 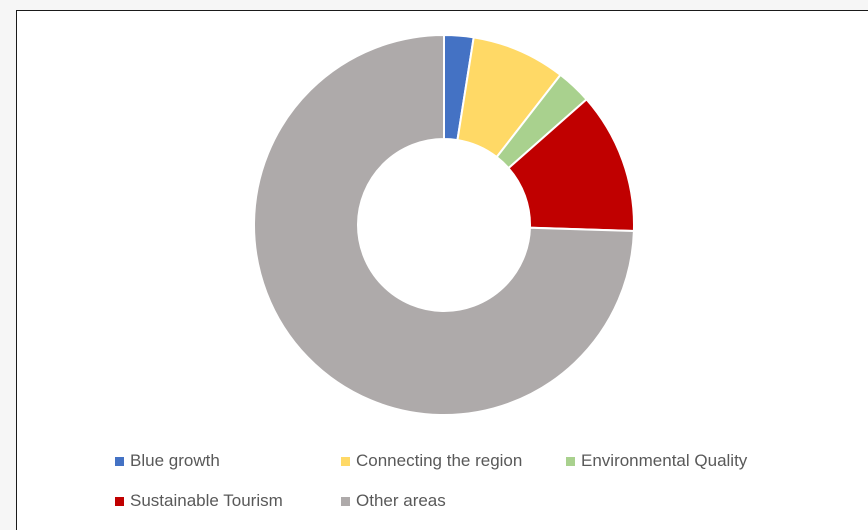 What do you see at coordinates (401, 500) in the screenshot?
I see `legend-label: Other areas` at bounding box center [401, 500].